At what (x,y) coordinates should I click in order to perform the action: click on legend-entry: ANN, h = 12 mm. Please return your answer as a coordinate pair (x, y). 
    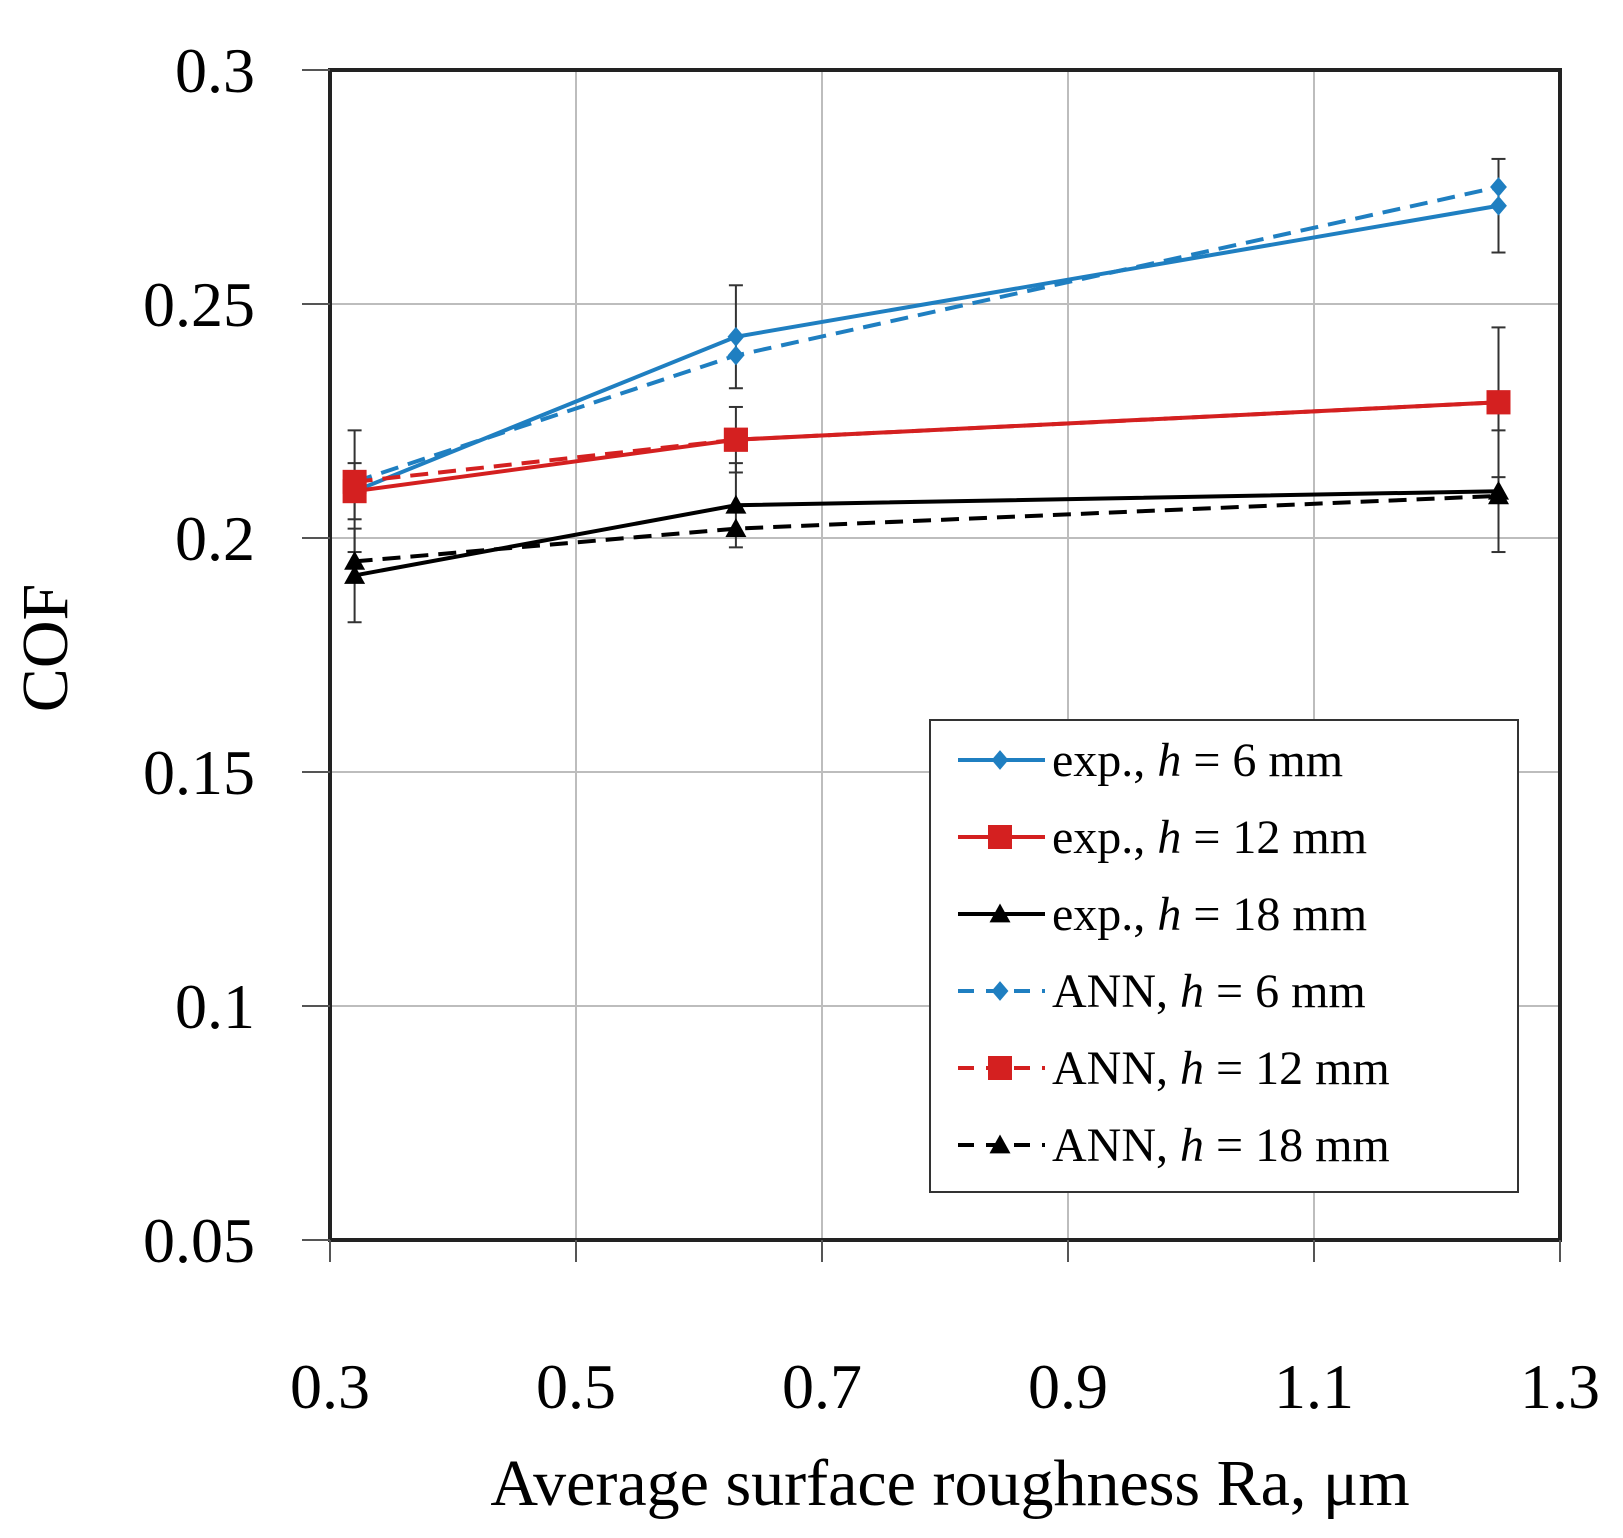
    Looking at the image, I should click on (1174, 1068).